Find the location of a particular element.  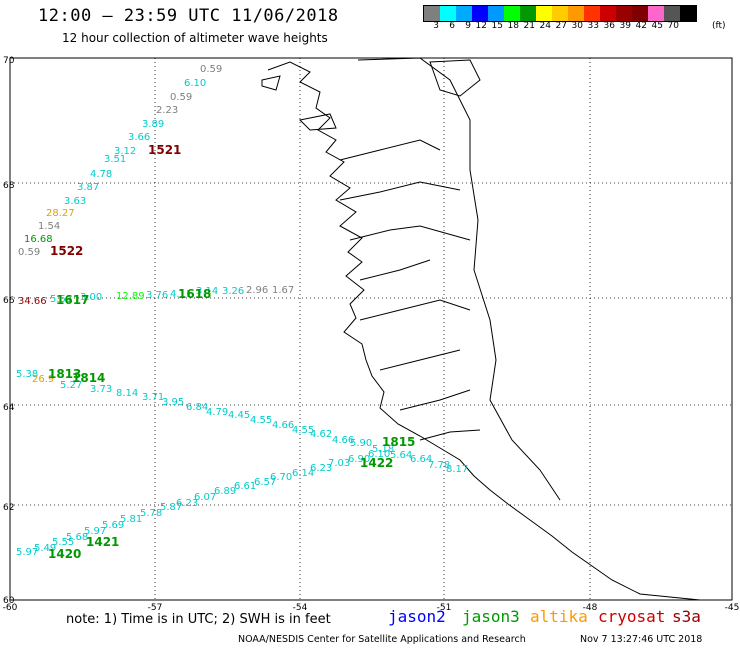

wave-height-value: 3.63 is located at coordinates (75, 201).